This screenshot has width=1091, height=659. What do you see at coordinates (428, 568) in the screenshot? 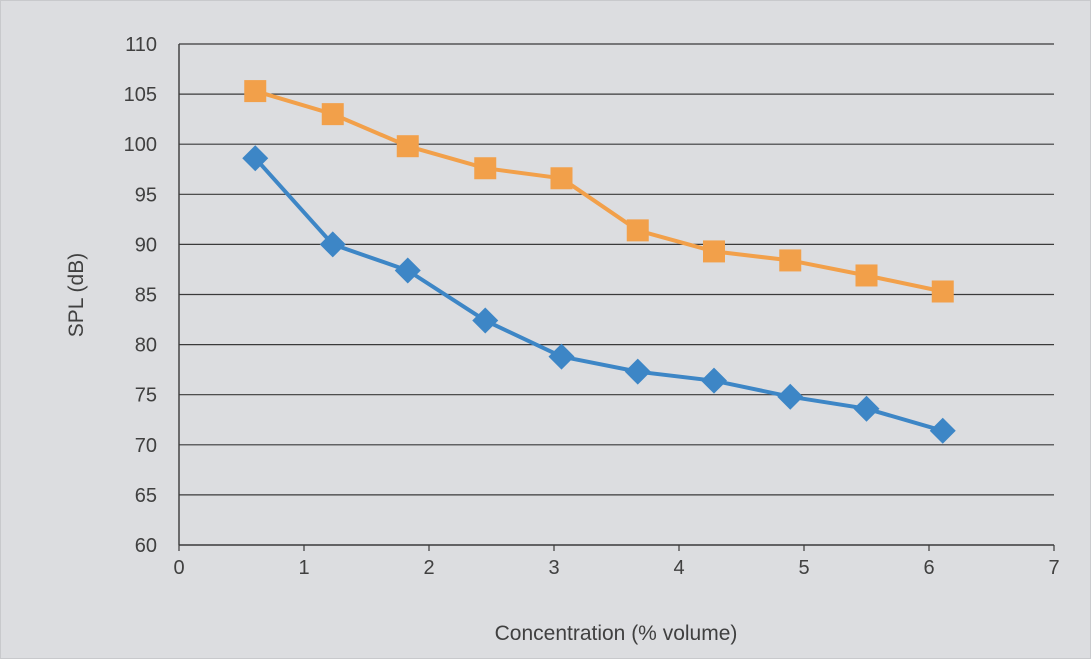
I see `x-tick-label: 2` at bounding box center [428, 568].